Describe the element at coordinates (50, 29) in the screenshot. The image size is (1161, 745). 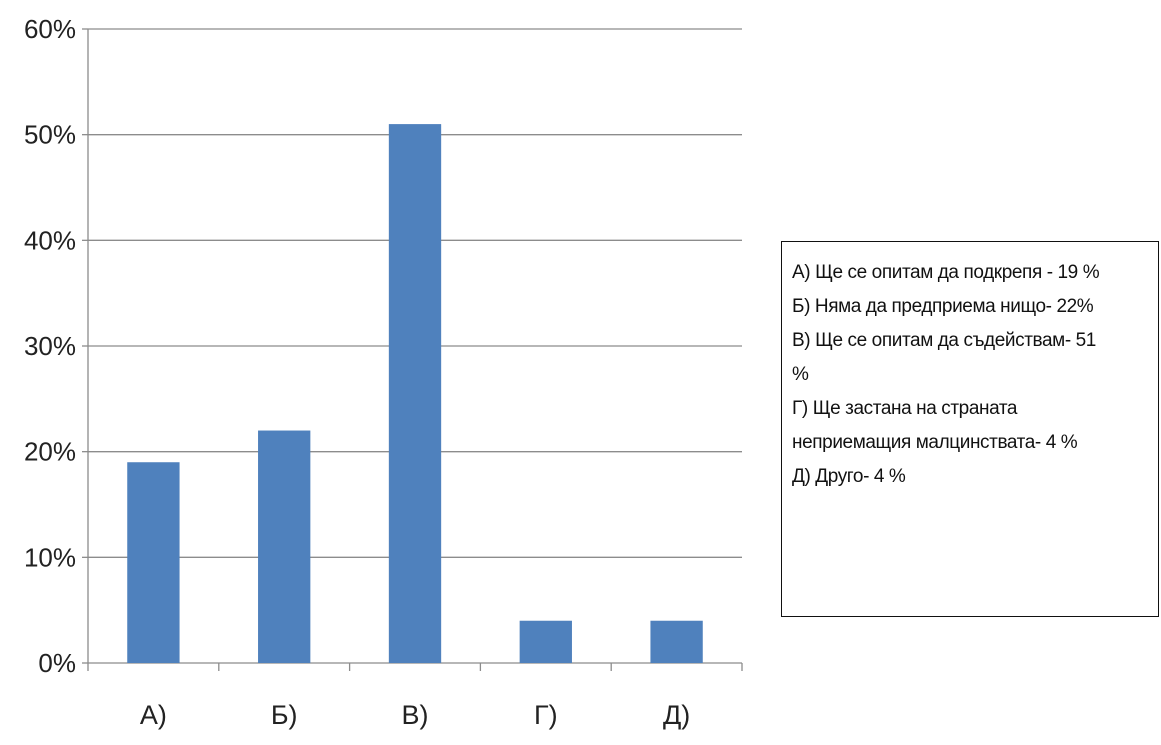
I see `y-tick-label: 60%` at that location.